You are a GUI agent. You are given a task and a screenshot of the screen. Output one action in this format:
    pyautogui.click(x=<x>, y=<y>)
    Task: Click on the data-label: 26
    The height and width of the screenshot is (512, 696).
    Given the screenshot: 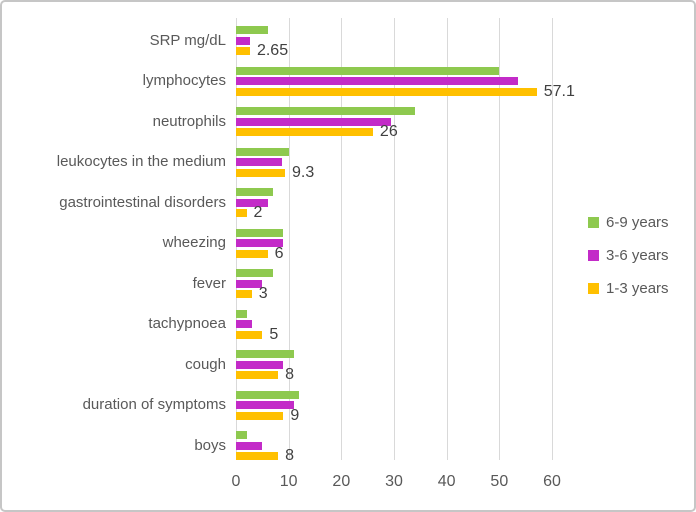 What is the action you would take?
    pyautogui.click(x=388, y=131)
    